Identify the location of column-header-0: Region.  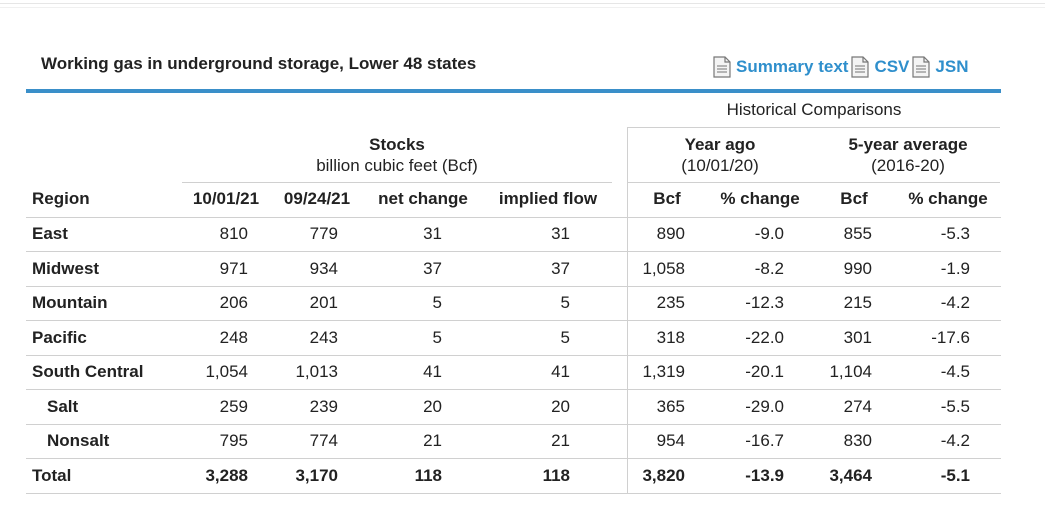
(61, 198).